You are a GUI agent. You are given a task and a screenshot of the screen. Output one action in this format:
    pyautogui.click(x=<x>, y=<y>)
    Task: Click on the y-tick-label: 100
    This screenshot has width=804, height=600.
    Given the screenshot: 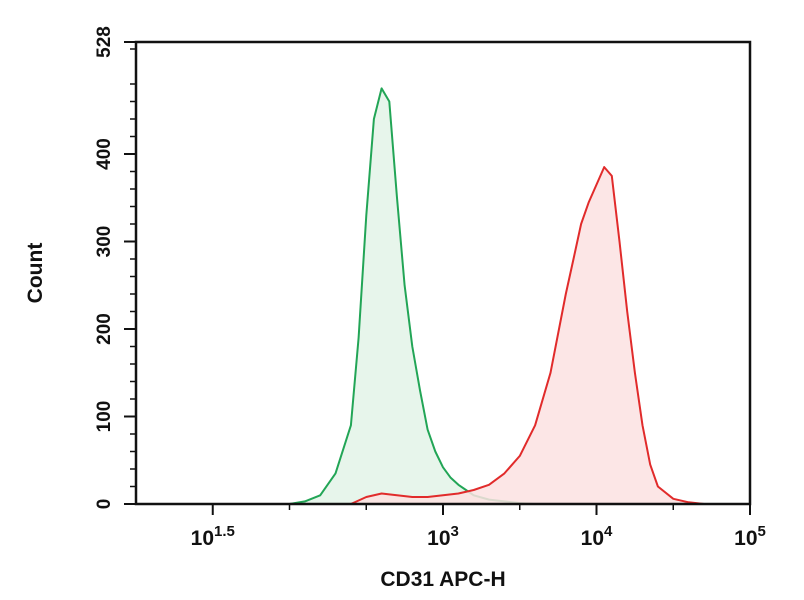 What is the action you would take?
    pyautogui.click(x=104, y=417)
    